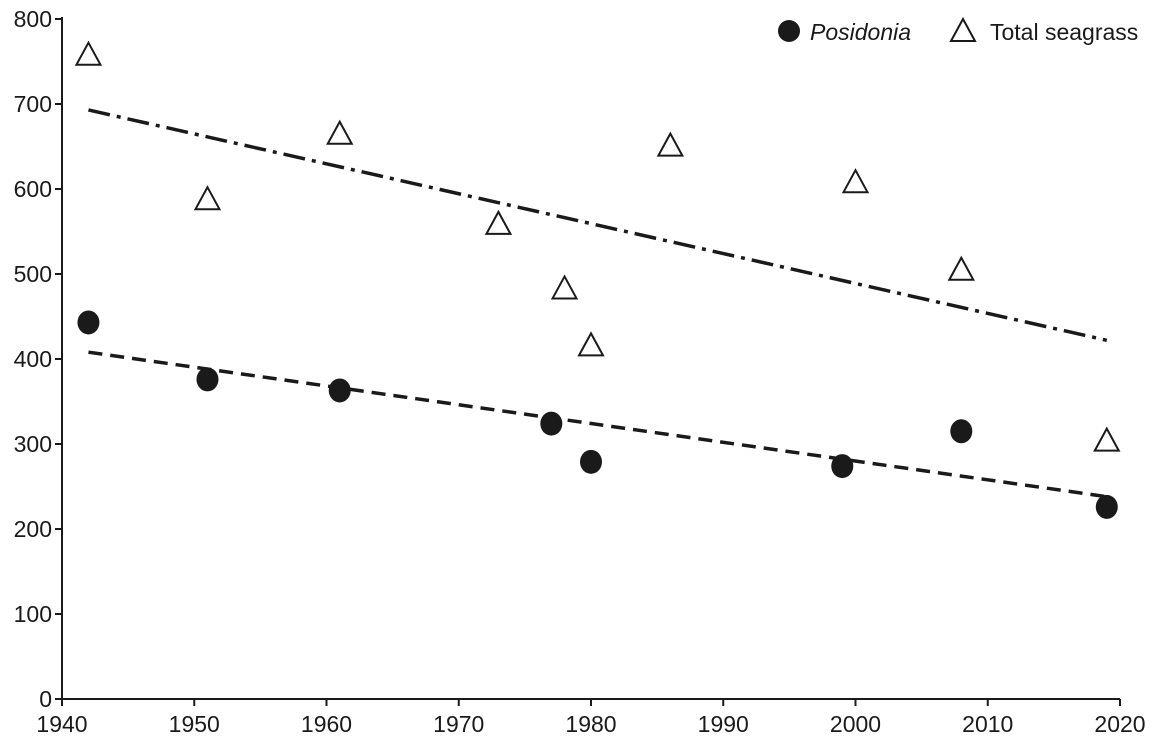 Image resolution: width=1167 pixels, height=750 pixels. I want to click on legend: Posidonia Total seagrass, so click(958, 30).